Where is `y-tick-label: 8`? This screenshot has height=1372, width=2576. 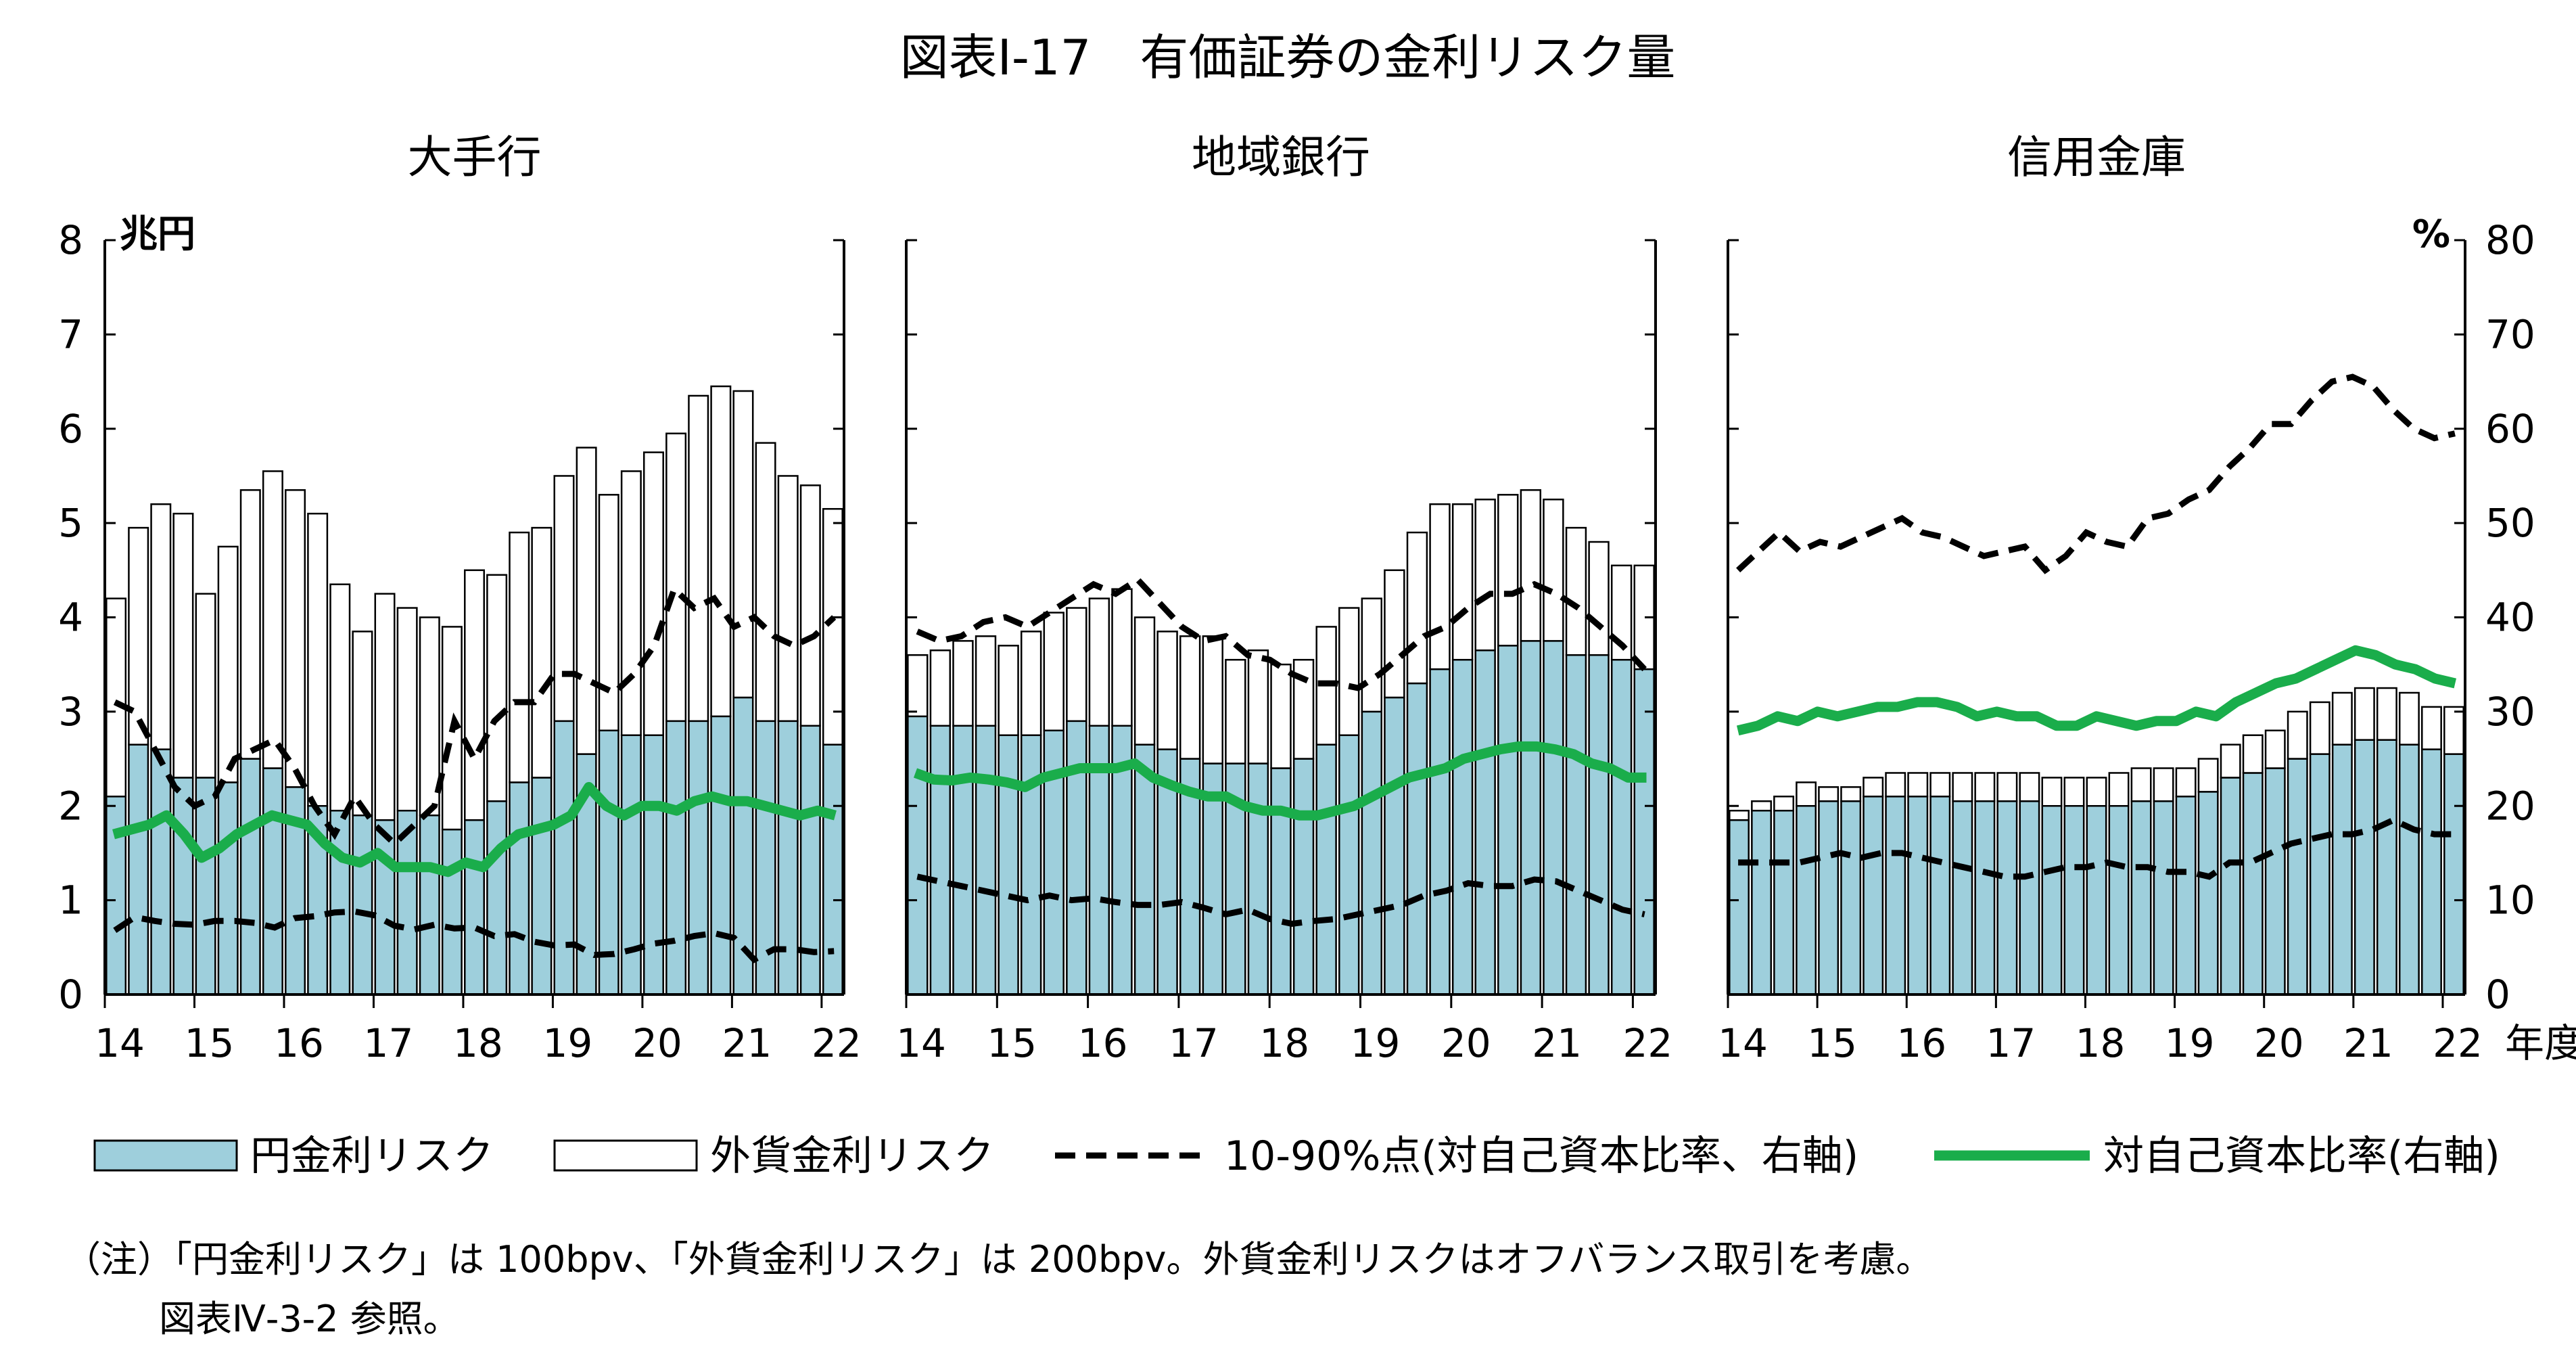
y-tick-label: 8 is located at coordinates (70, 240).